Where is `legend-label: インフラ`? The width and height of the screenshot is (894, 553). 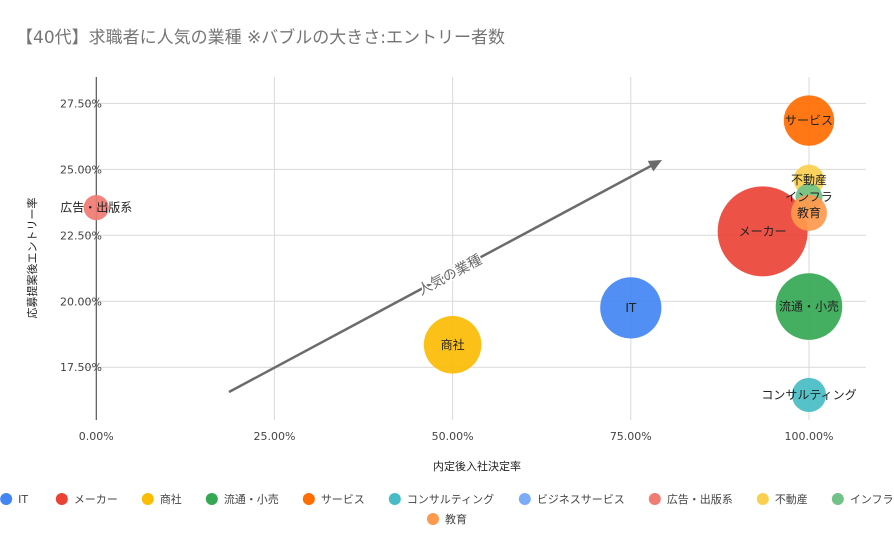 legend-label: インフラ is located at coordinates (872, 499).